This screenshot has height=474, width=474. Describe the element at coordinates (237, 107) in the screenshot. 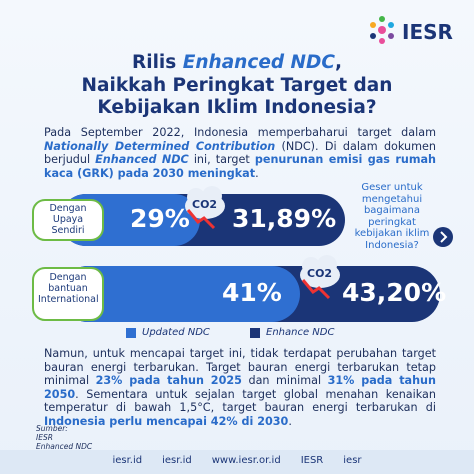

I see `title-line: Kebijakan Iklim Indonesia?` at that location.